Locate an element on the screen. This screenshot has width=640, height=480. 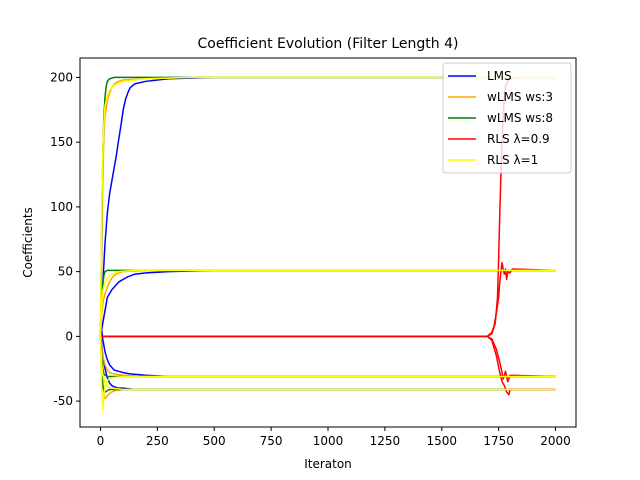
series-3-coefficient-1-line is located at coordinates (328, 299).